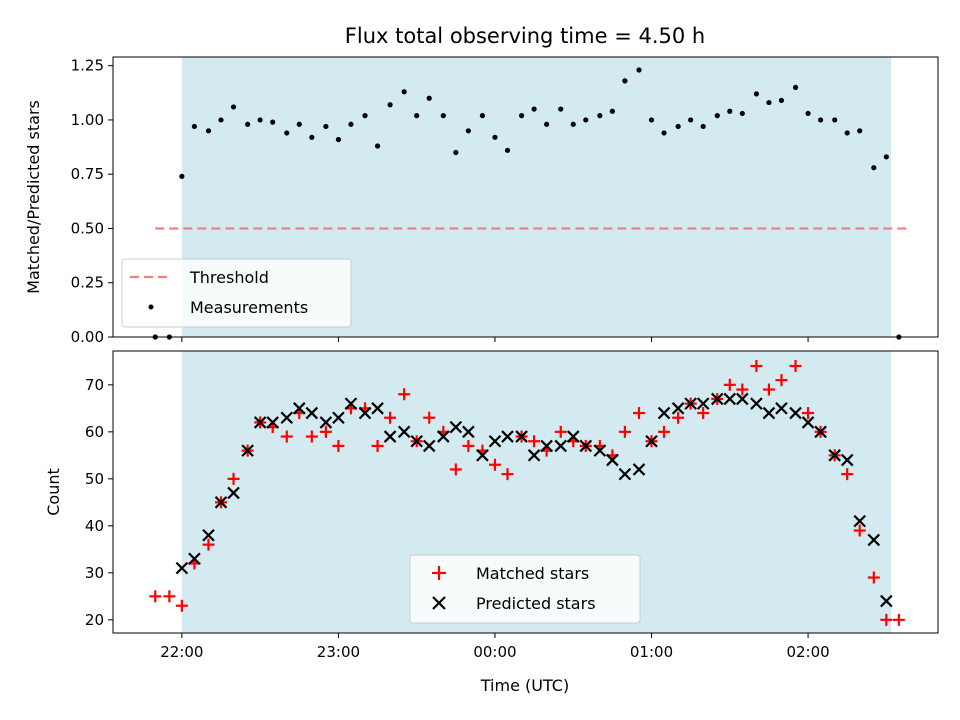  Describe the element at coordinates (525, 36) in the screenshot. I see `chart-title: Flux total observing time = 4.50 h` at that location.